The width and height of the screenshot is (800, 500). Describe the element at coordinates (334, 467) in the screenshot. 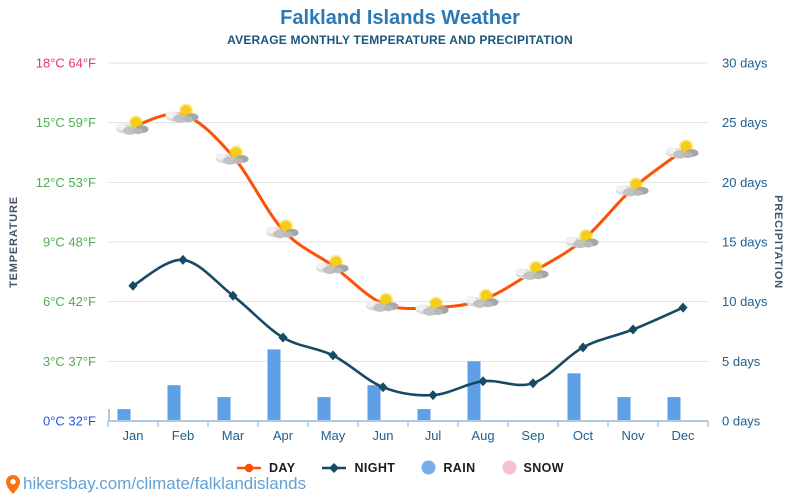

I see `night-line-icon` at that location.